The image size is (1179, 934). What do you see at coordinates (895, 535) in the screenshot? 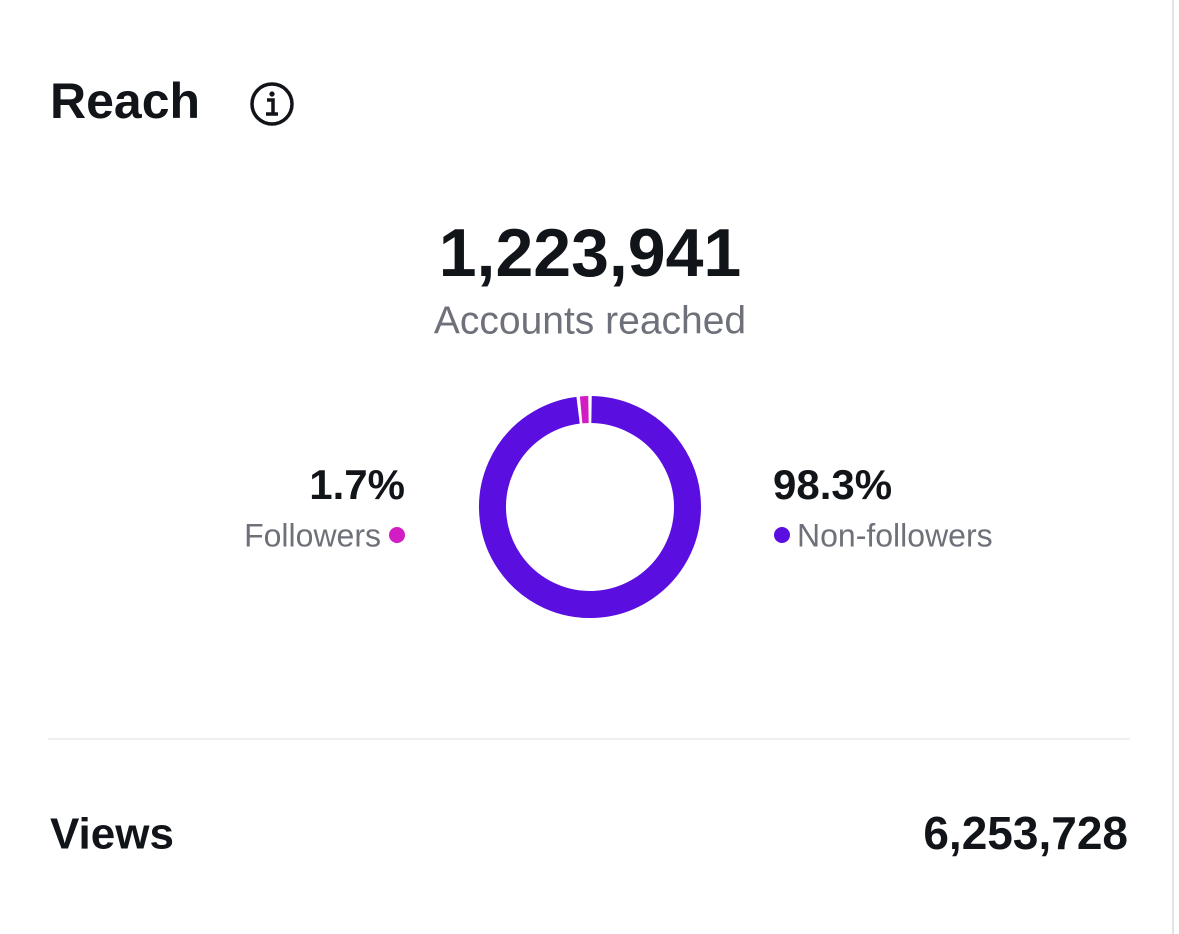
I see `non-followers-label: Non-followers` at bounding box center [895, 535].